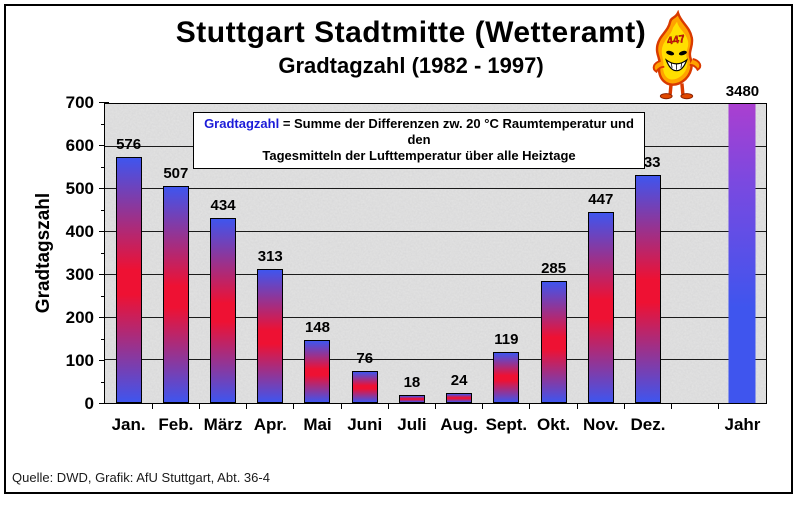  What do you see at coordinates (658, 66) in the screenshot?
I see `mascot-left-arm` at bounding box center [658, 66].